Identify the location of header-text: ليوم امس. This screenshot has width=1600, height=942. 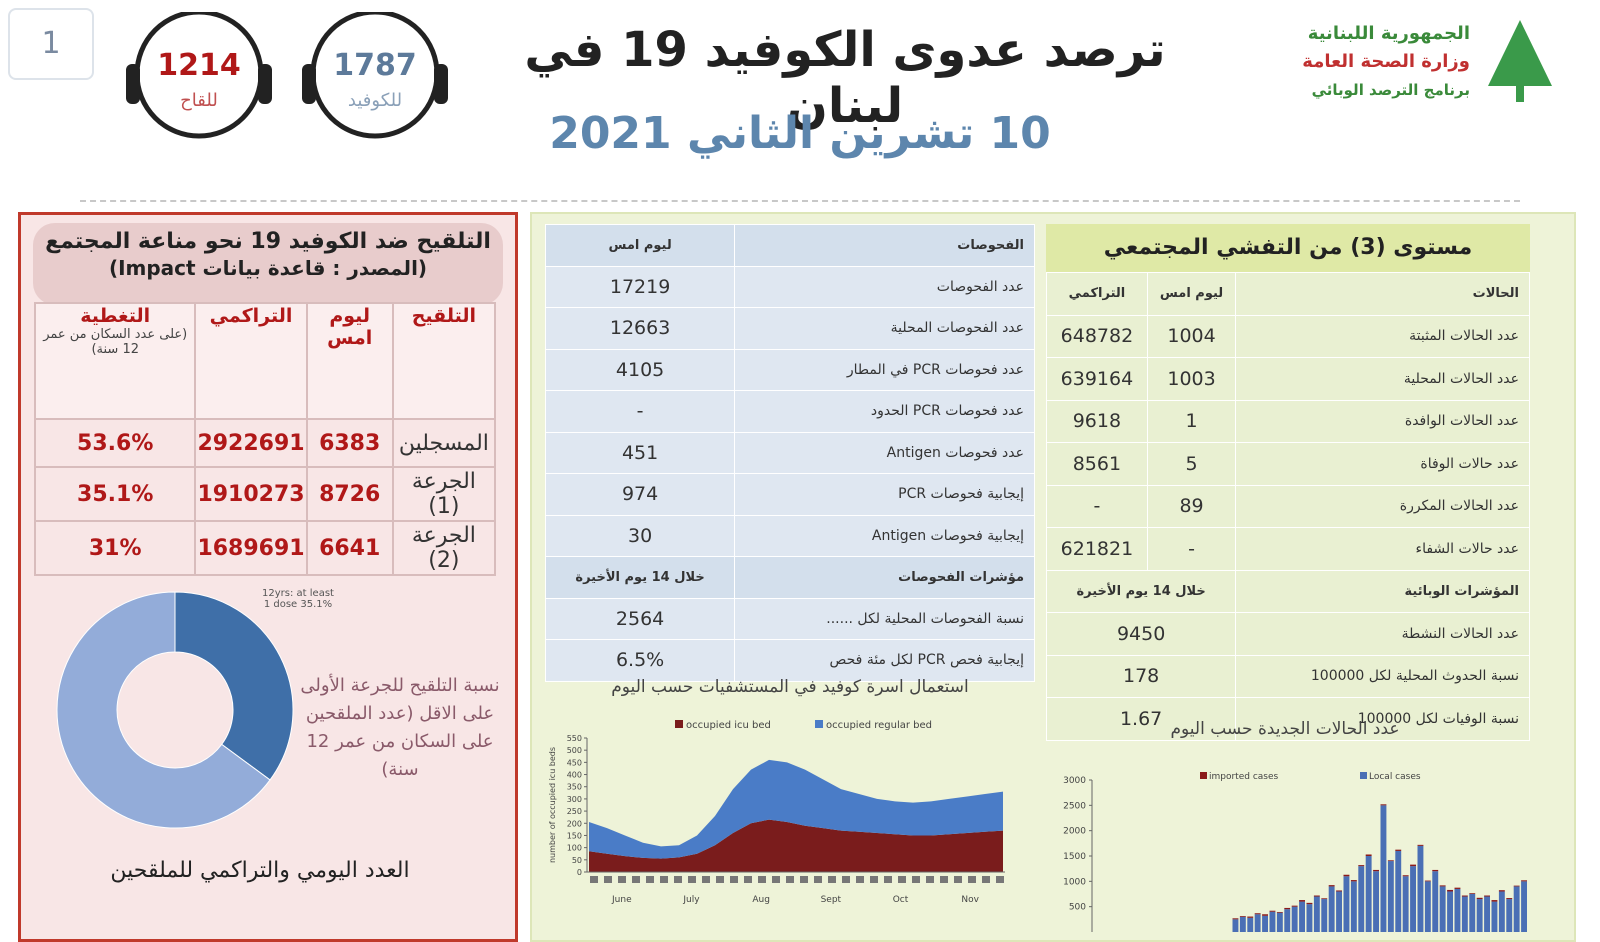
(350, 327).